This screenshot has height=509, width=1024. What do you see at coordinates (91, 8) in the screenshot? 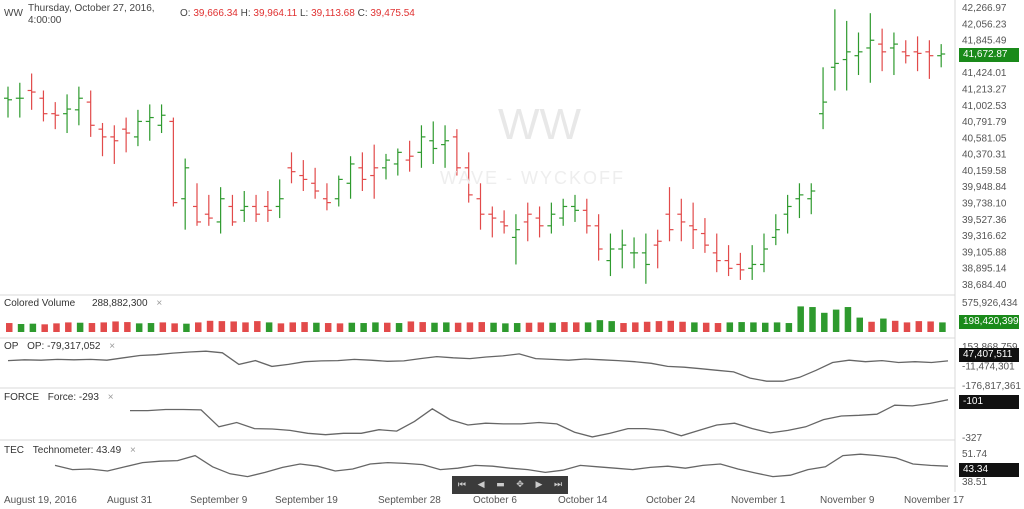
I see `date-line-1: Thursday, October 27, 2016,` at bounding box center [91, 8].